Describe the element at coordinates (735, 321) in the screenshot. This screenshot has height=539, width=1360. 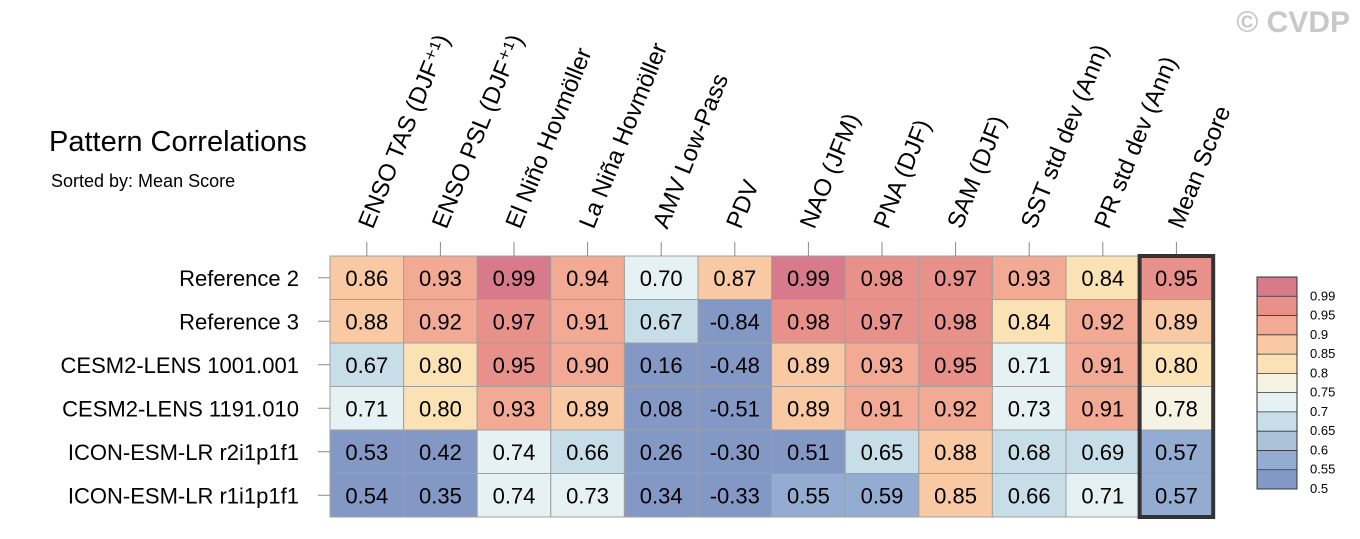
I see `cell-value: -0.84` at that location.